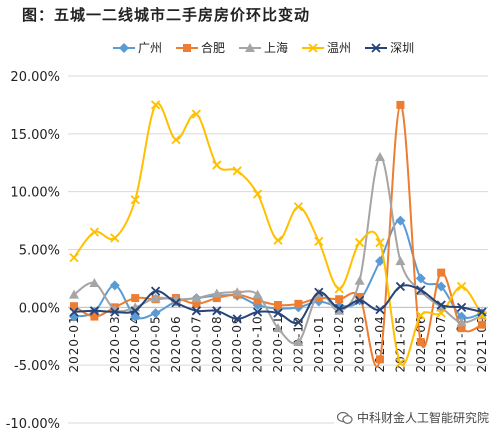  I want to click on watermark: 中科财金人工智能研究院, so click(412, 417).